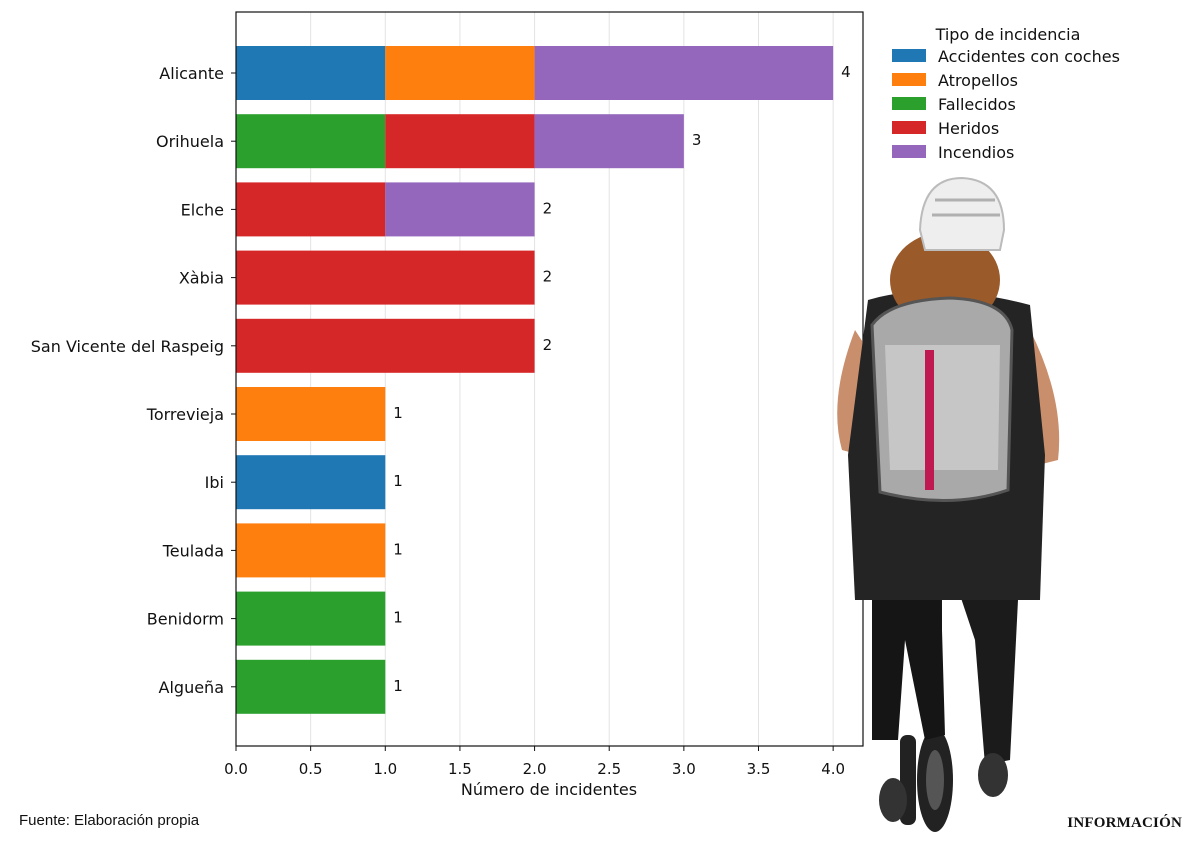 Image resolution: width=1200 pixels, height=847 pixels. Describe the element at coordinates (908, 650) in the screenshot. I see `rider-legs` at that location.